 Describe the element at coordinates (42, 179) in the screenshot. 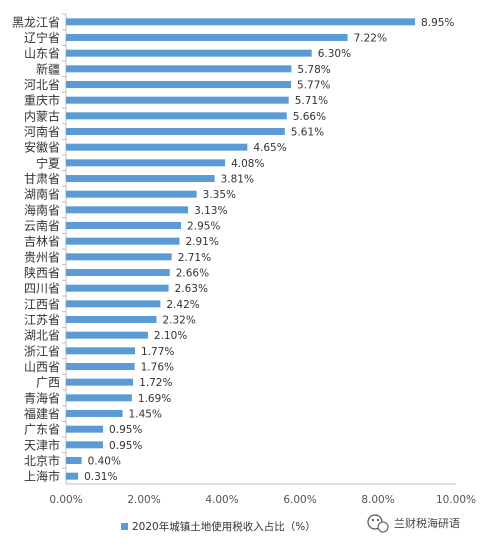

I see `category-label: 甘肃省` at that location.